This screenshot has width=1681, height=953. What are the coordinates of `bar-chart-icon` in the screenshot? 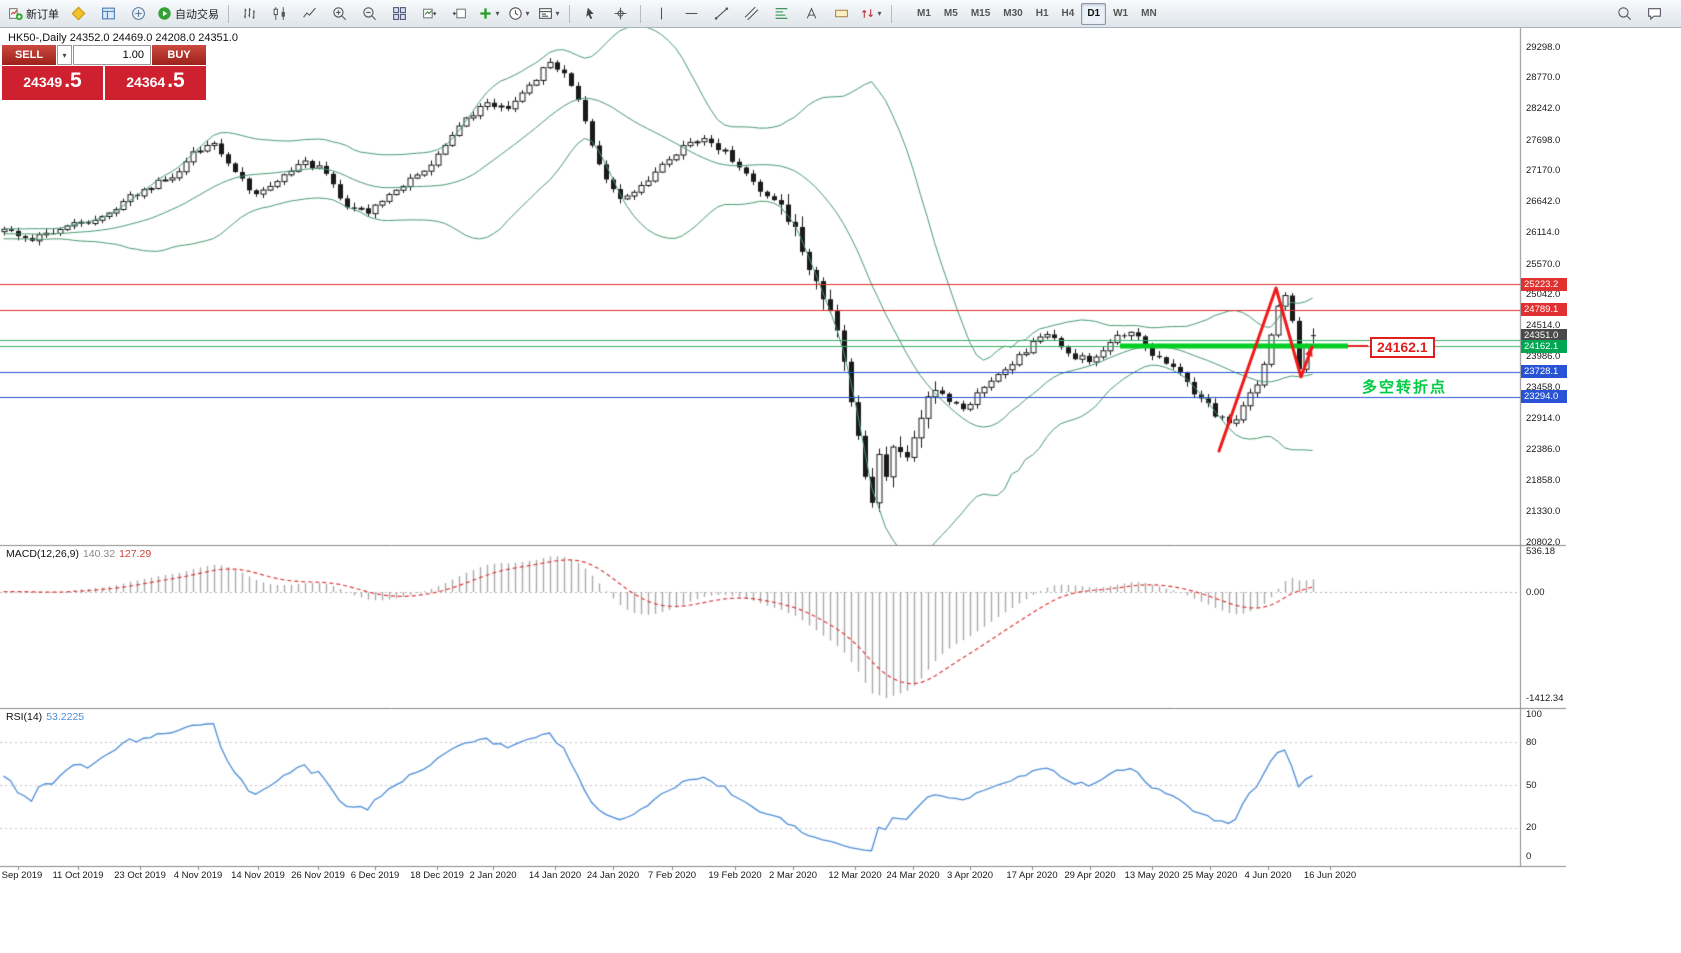 It's located at (249, 13).